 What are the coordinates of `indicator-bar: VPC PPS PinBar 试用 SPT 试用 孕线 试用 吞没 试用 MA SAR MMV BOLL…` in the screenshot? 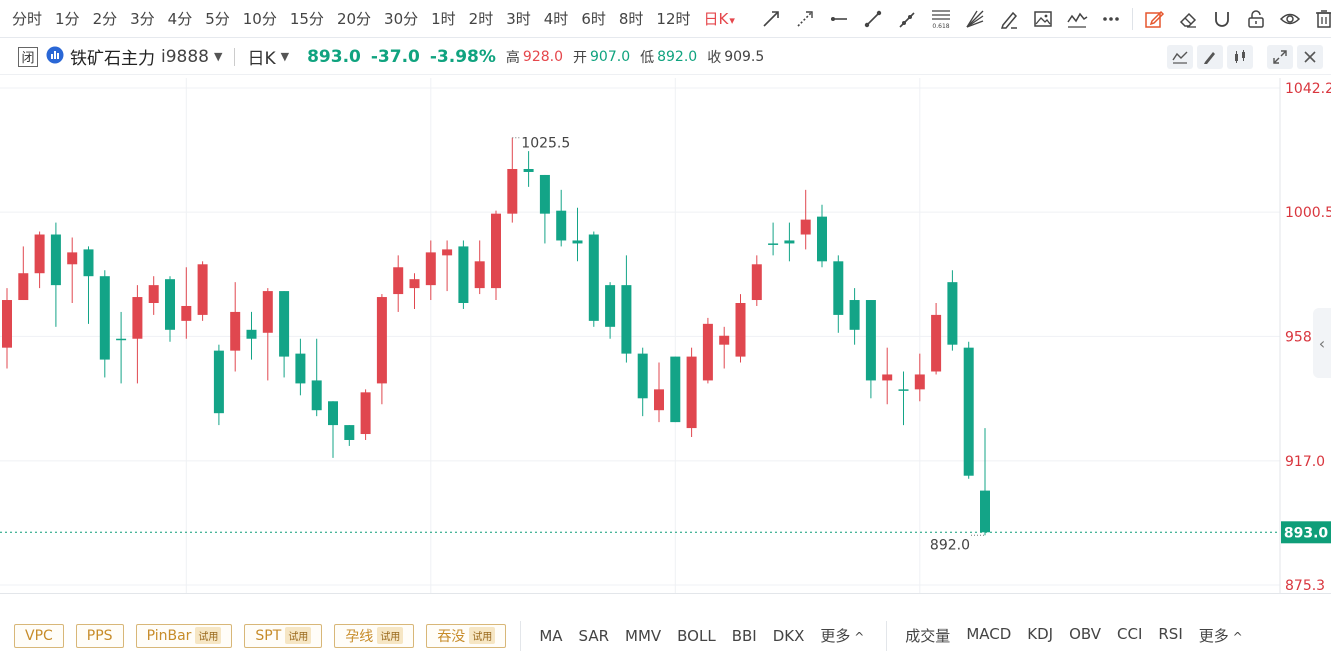 It's located at (665, 635).